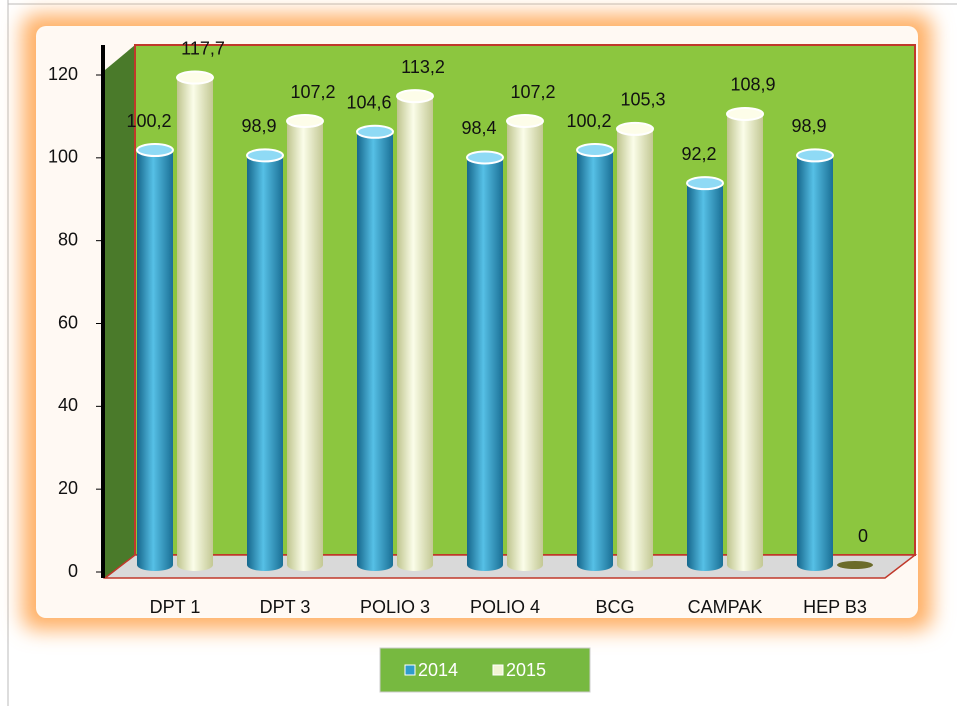 The height and width of the screenshot is (711, 957). Describe the element at coordinates (63, 157) in the screenshot. I see `y-tick-label: 100` at that location.